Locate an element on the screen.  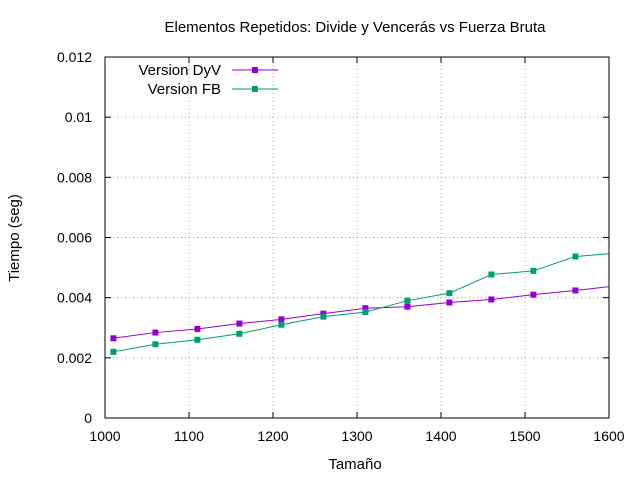
y-tick-label: 0.01 is located at coordinates (78, 117).